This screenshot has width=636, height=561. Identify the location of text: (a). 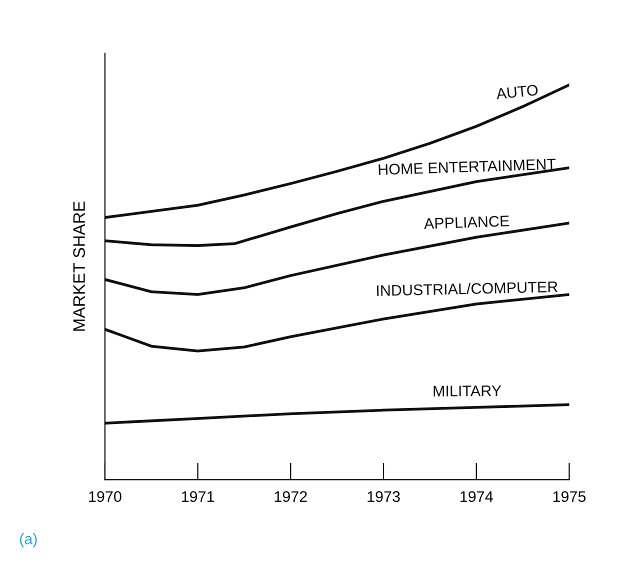
(28, 540).